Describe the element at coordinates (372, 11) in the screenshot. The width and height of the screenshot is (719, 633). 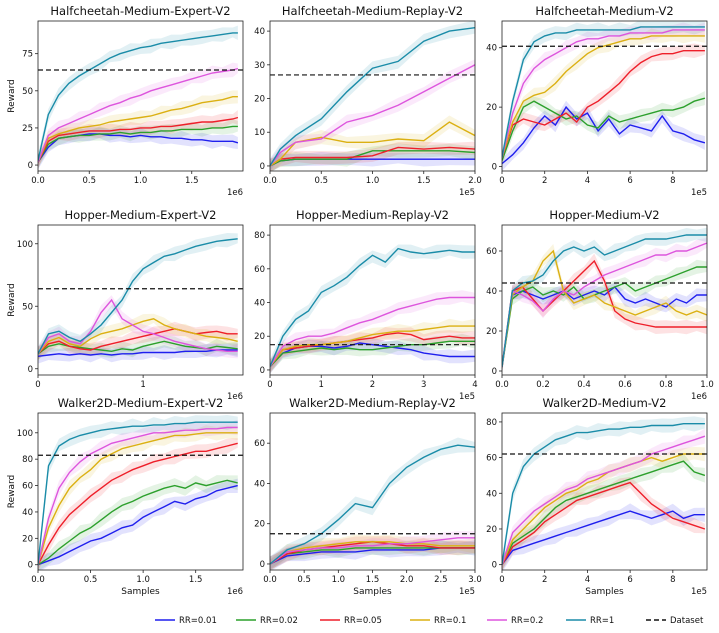
I see `panel-title: Halfcheetah-Medium-Replay-V2` at that location.